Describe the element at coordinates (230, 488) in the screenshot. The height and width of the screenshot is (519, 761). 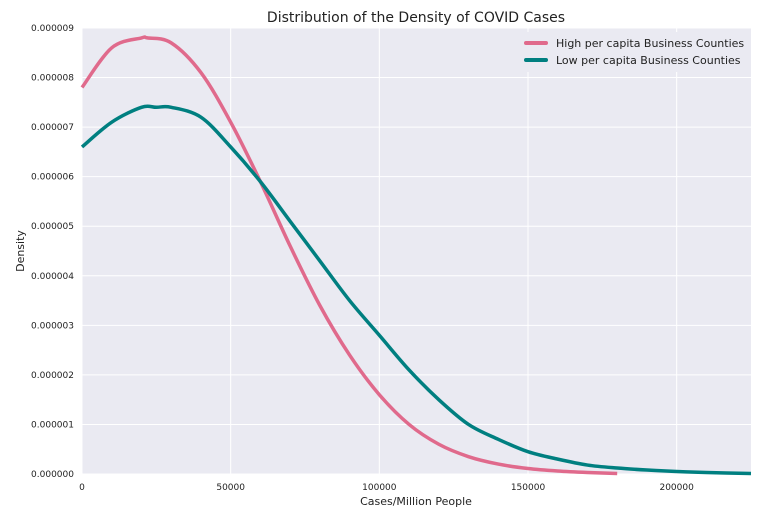
I see `x-tick-label: 50000` at that location.